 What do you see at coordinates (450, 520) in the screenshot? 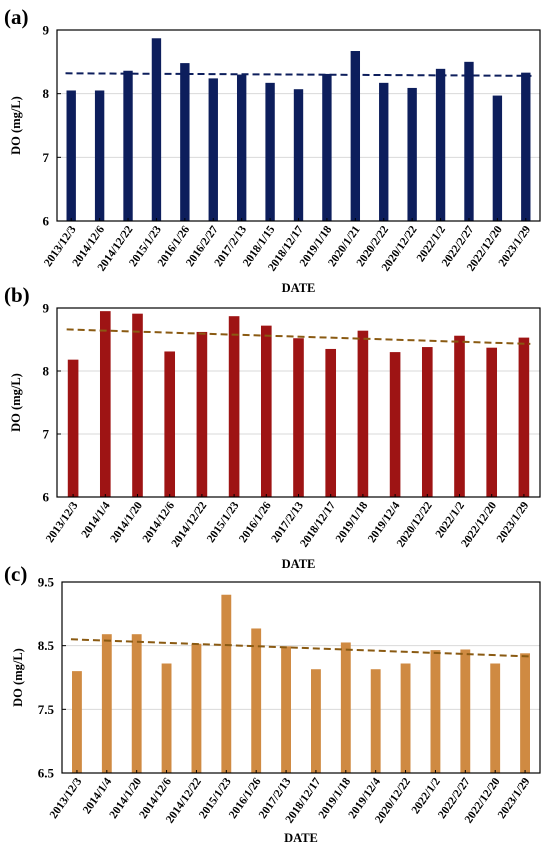
I see `x-tick-label: 2022/1/2` at bounding box center [450, 520].